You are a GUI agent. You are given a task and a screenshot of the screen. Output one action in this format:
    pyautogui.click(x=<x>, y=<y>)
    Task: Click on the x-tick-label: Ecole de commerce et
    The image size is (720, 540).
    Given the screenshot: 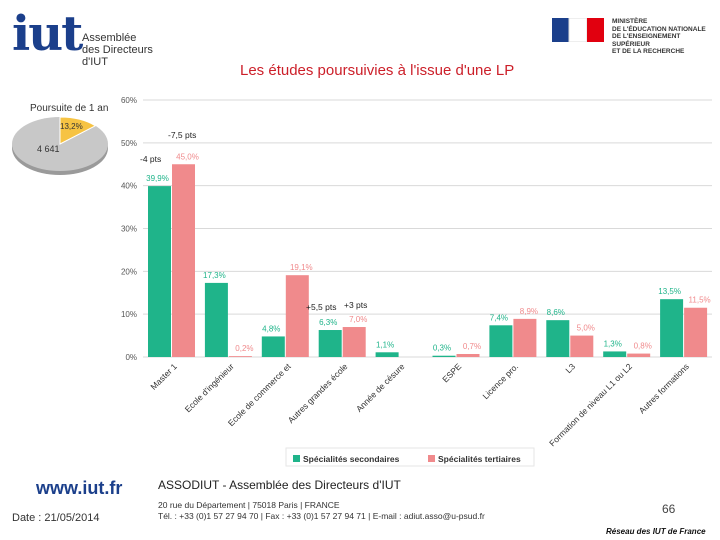 What is the action you would take?
    pyautogui.click(x=259, y=394)
    